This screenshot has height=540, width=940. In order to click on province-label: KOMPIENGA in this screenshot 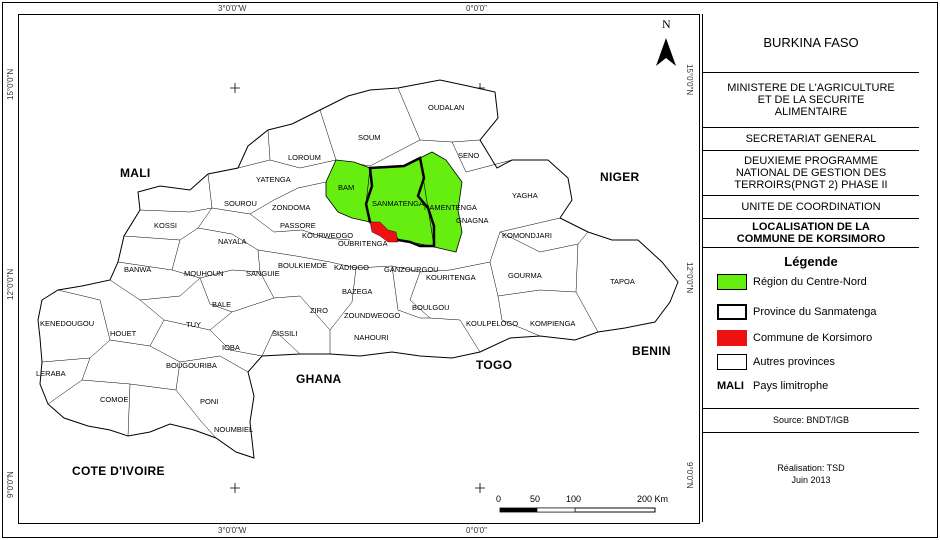, I will do `click(552, 323)`.